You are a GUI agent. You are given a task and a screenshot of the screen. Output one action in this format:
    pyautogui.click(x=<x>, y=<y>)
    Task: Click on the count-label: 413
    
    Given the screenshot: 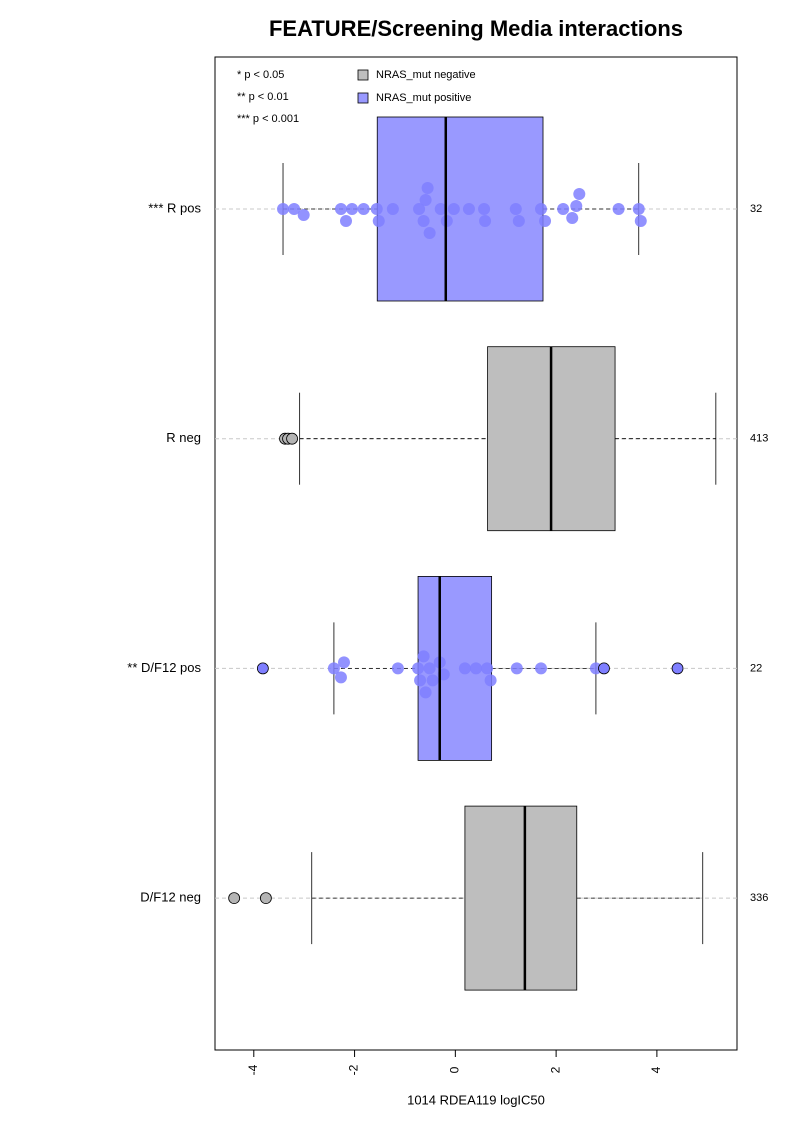 What is the action you would take?
    pyautogui.click(x=759, y=439)
    